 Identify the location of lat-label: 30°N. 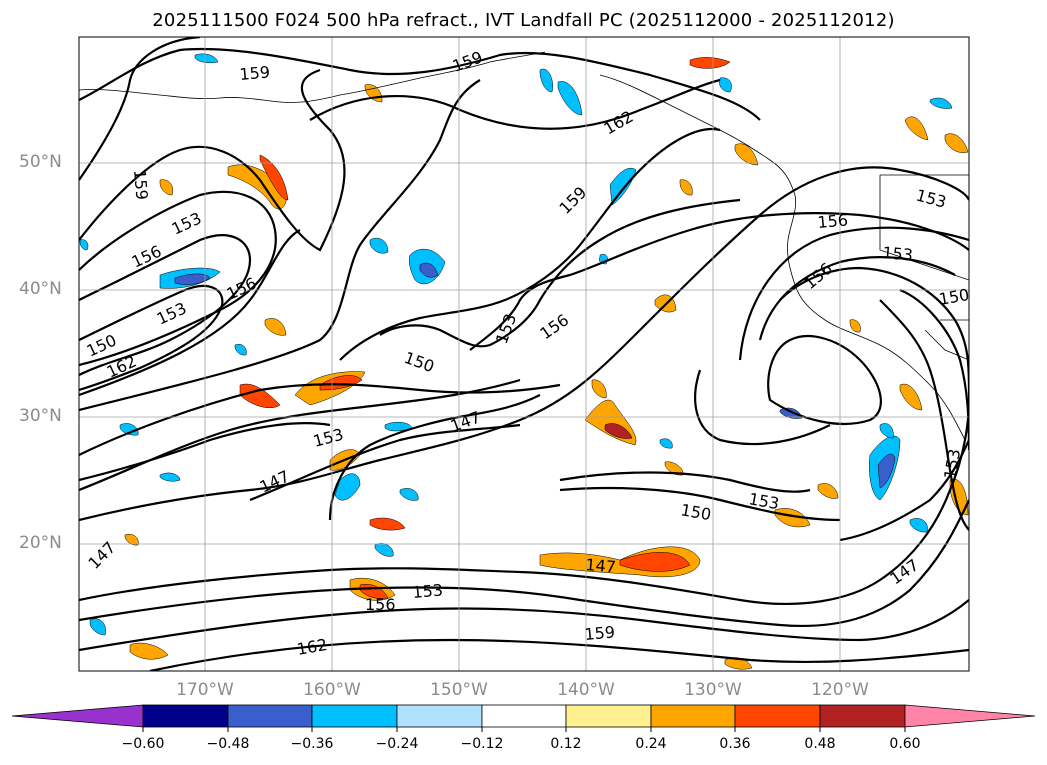
(40, 416).